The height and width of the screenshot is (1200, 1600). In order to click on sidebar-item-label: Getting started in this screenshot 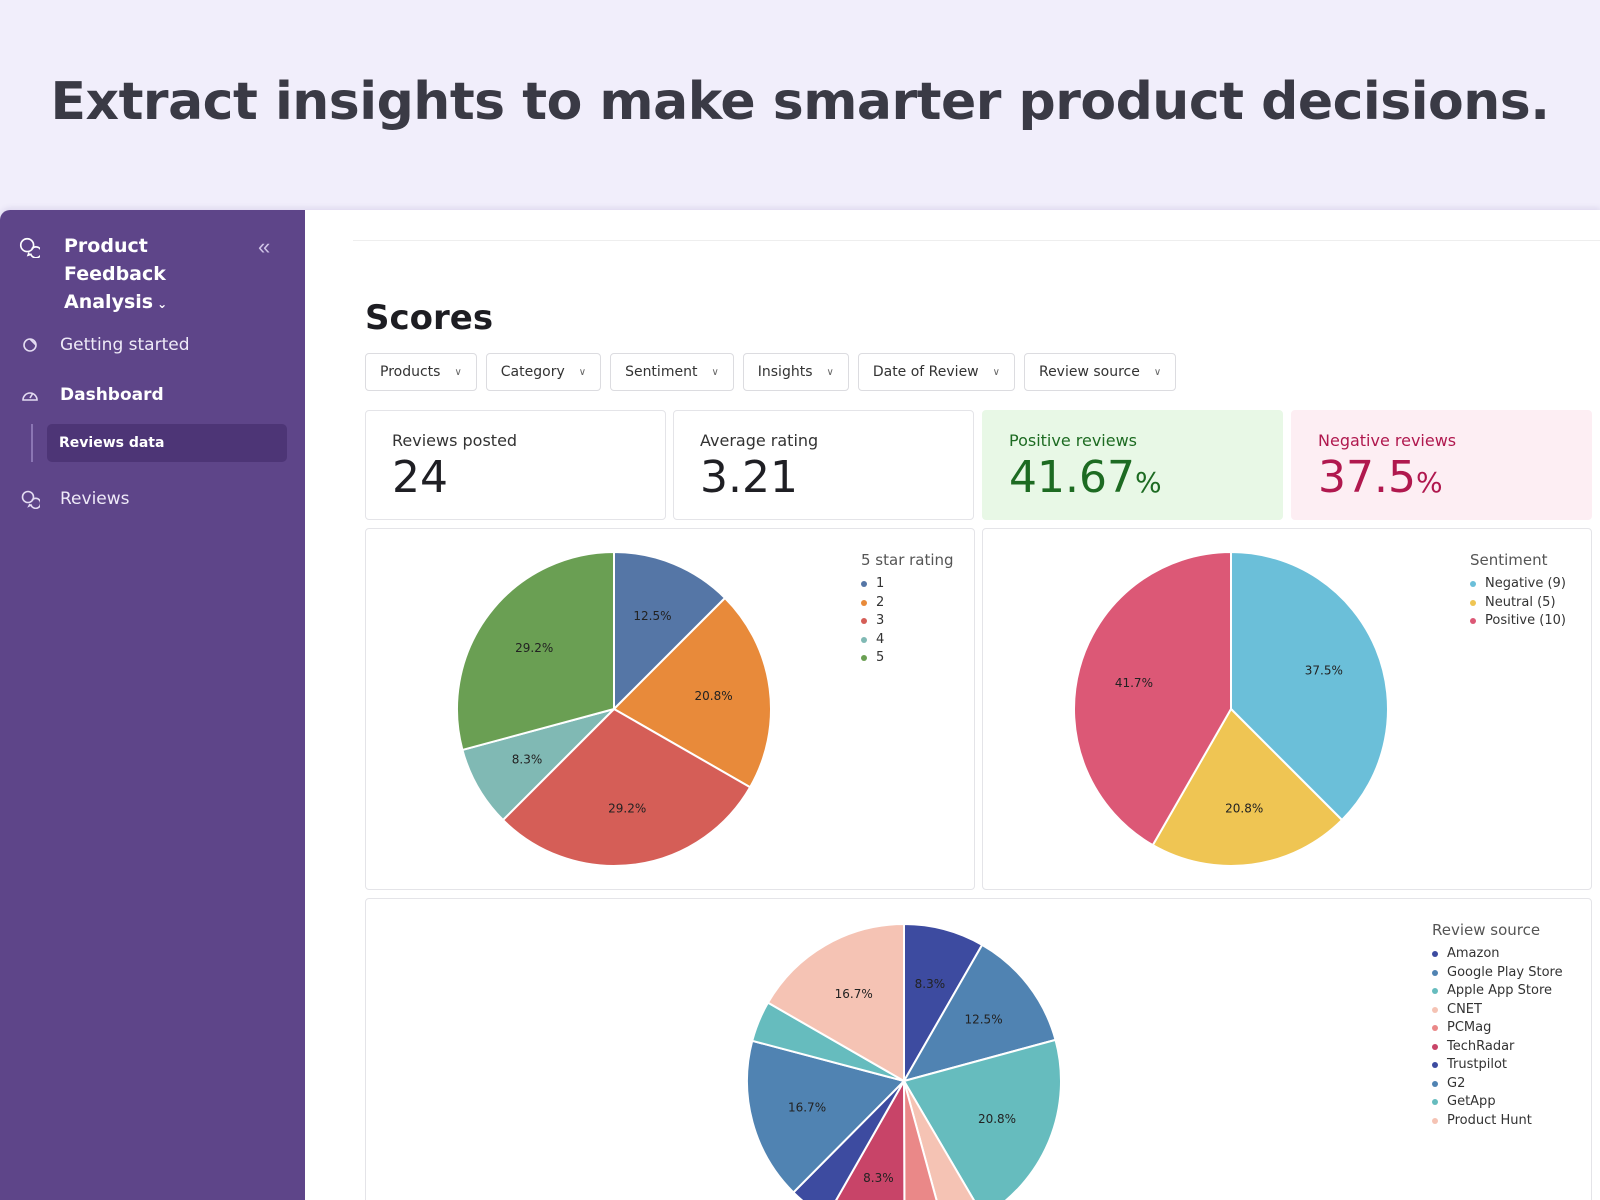, I will do `click(125, 345)`.